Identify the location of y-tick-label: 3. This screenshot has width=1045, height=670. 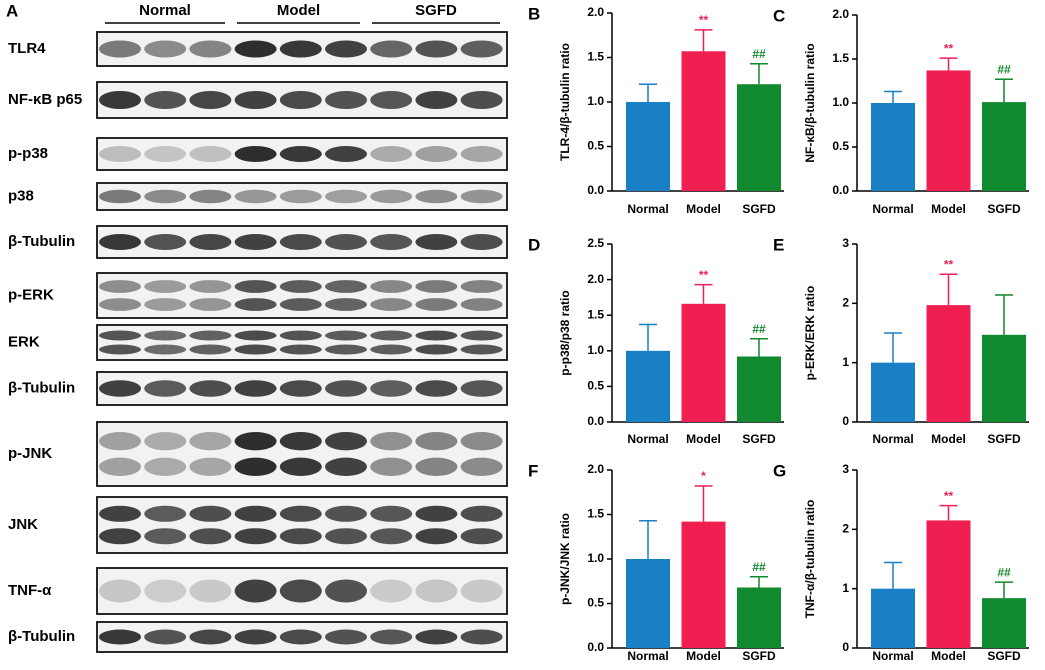
(845, 243).